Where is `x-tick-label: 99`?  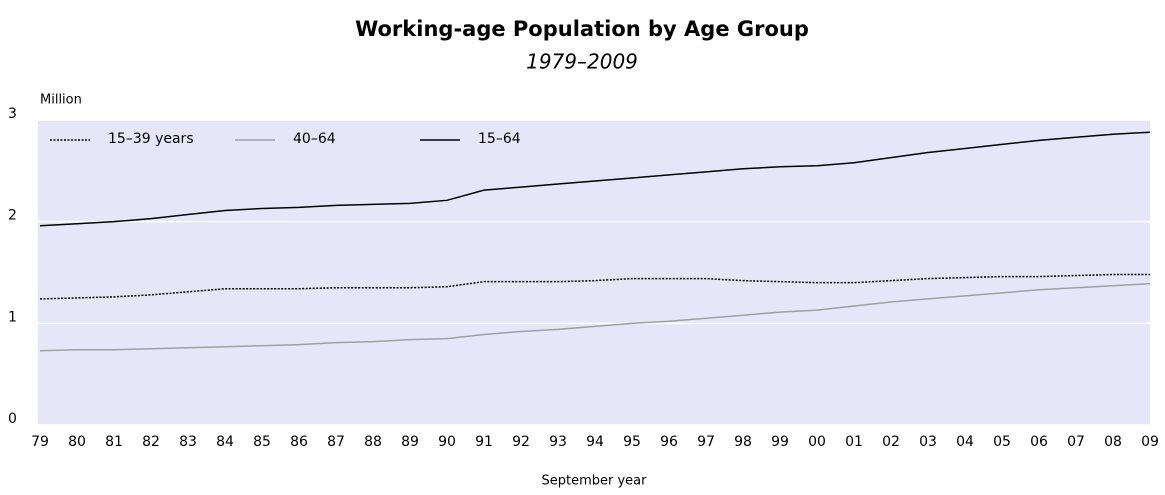 x-tick-label: 99 is located at coordinates (780, 442).